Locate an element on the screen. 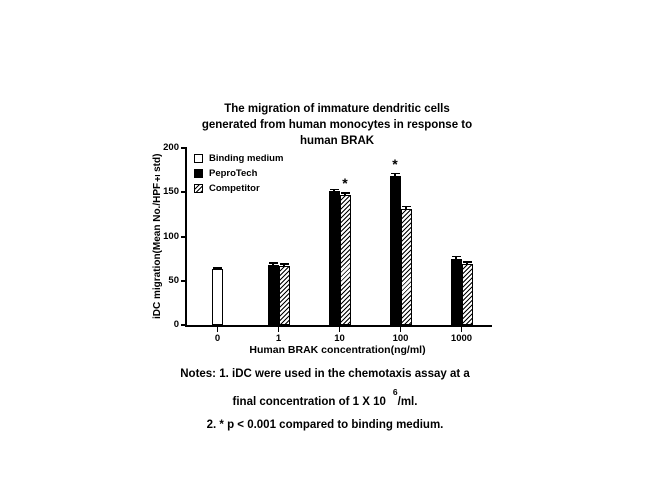  legend-item: Binding medium is located at coordinates (238, 158).